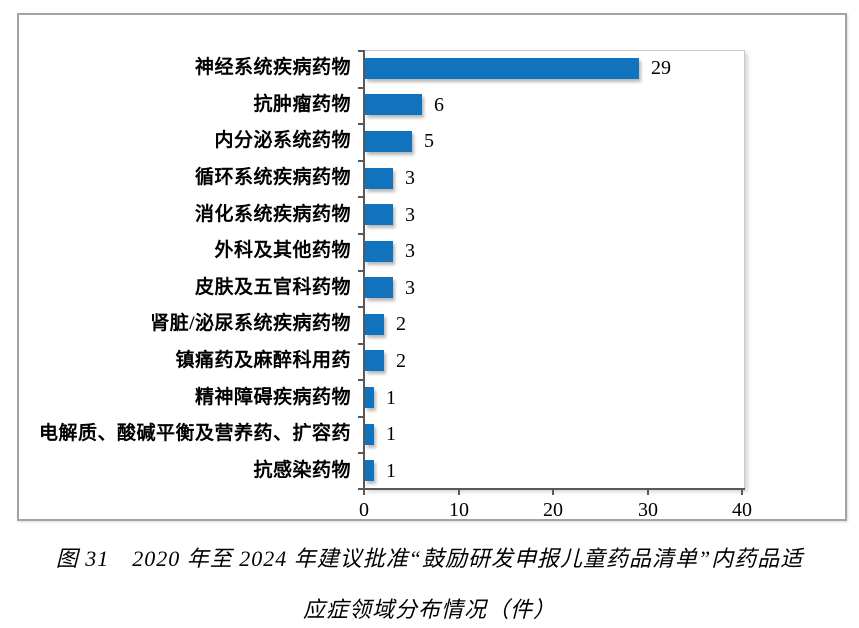 The width and height of the screenshot is (859, 628). What do you see at coordinates (250, 323) in the screenshot?
I see `category-label: 肾脏/泌尿系统疾病药物` at bounding box center [250, 323].